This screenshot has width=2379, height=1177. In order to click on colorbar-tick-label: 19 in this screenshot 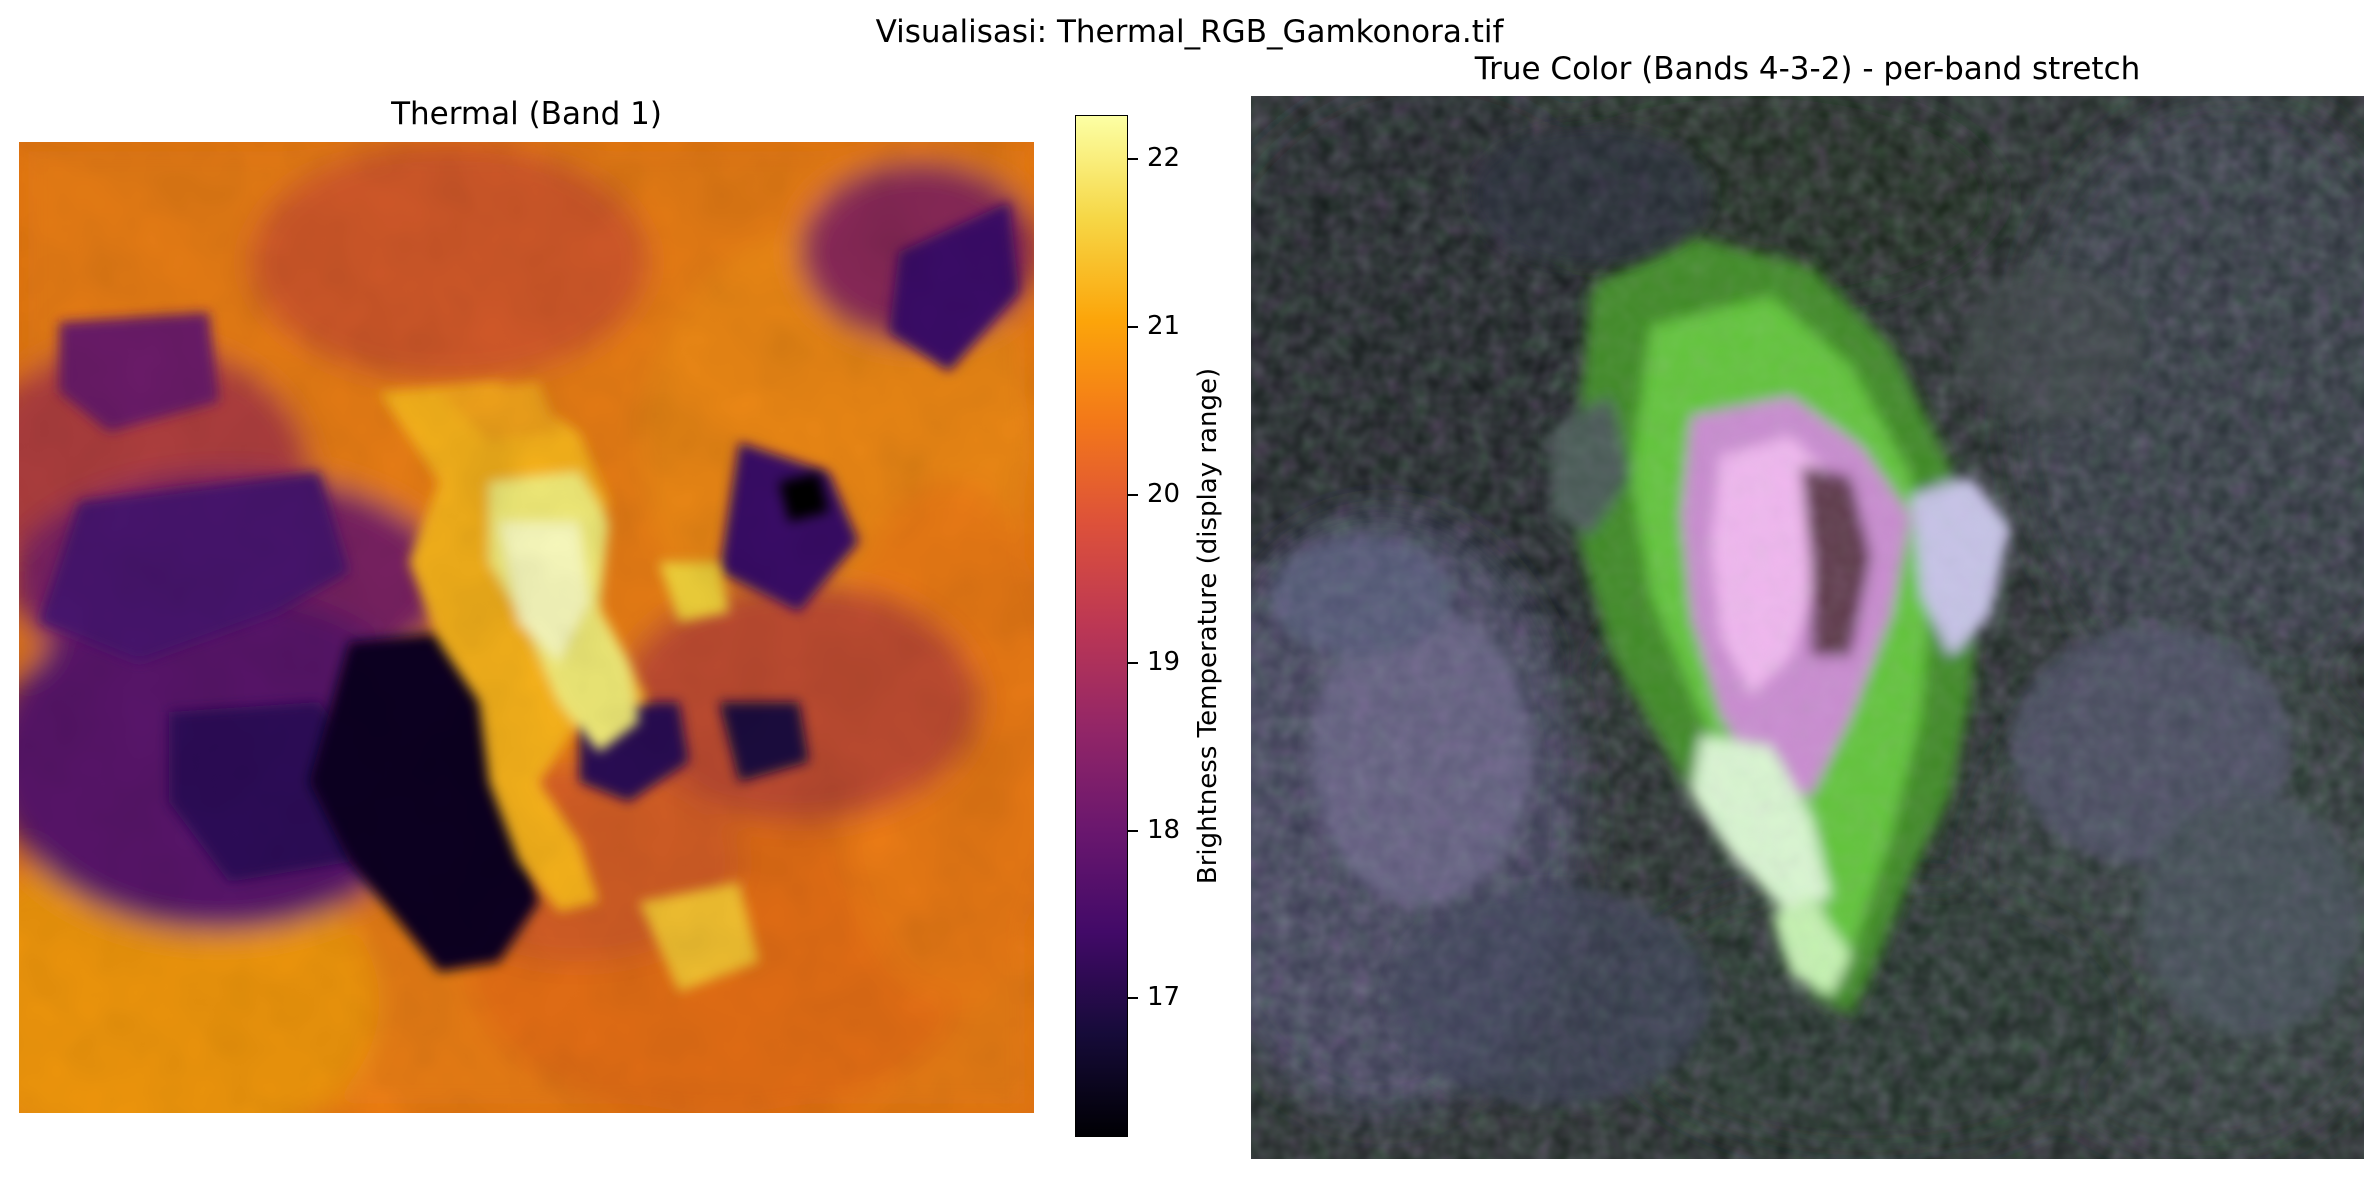, I will do `click(1164, 662)`.